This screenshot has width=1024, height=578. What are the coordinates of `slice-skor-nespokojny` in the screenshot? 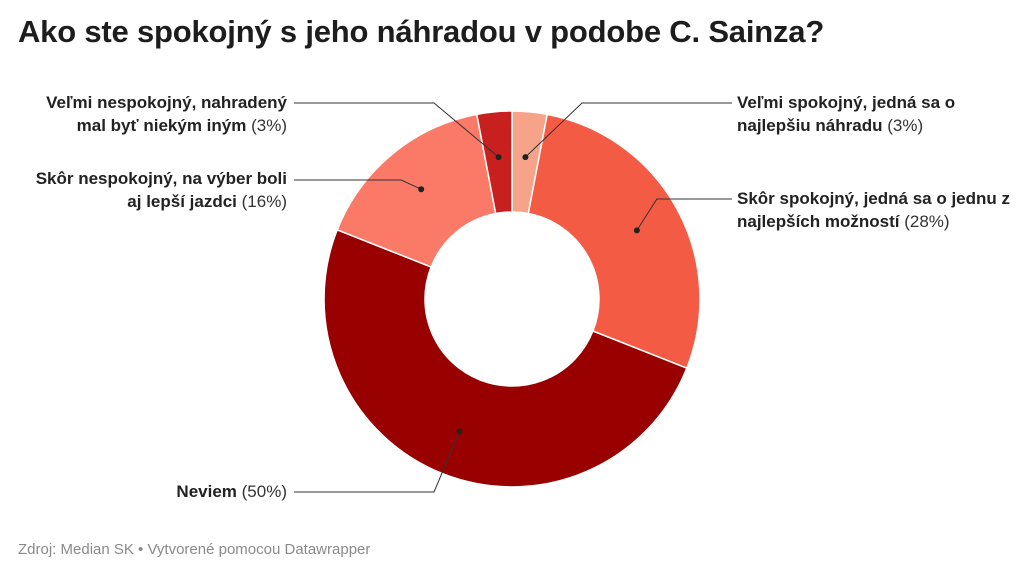 It's located at (416, 190).